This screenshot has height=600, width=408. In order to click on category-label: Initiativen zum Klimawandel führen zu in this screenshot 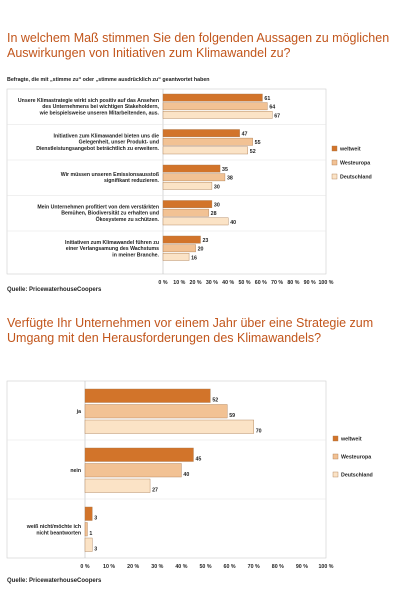, I will do `click(112, 243)`.